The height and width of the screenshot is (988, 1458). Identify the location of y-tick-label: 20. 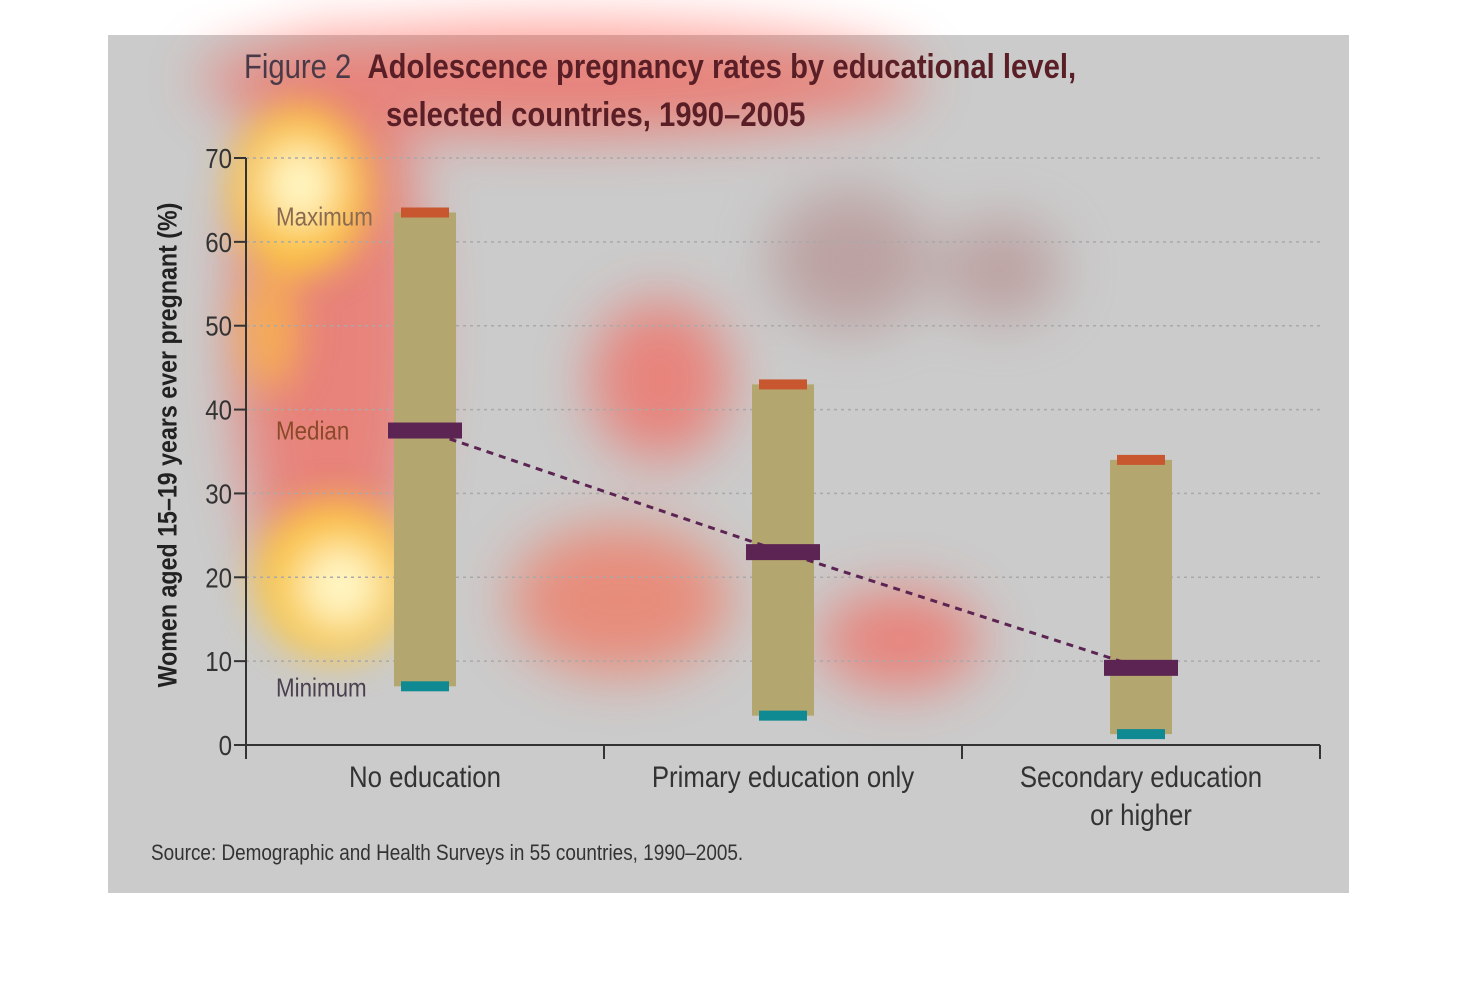
(218, 578).